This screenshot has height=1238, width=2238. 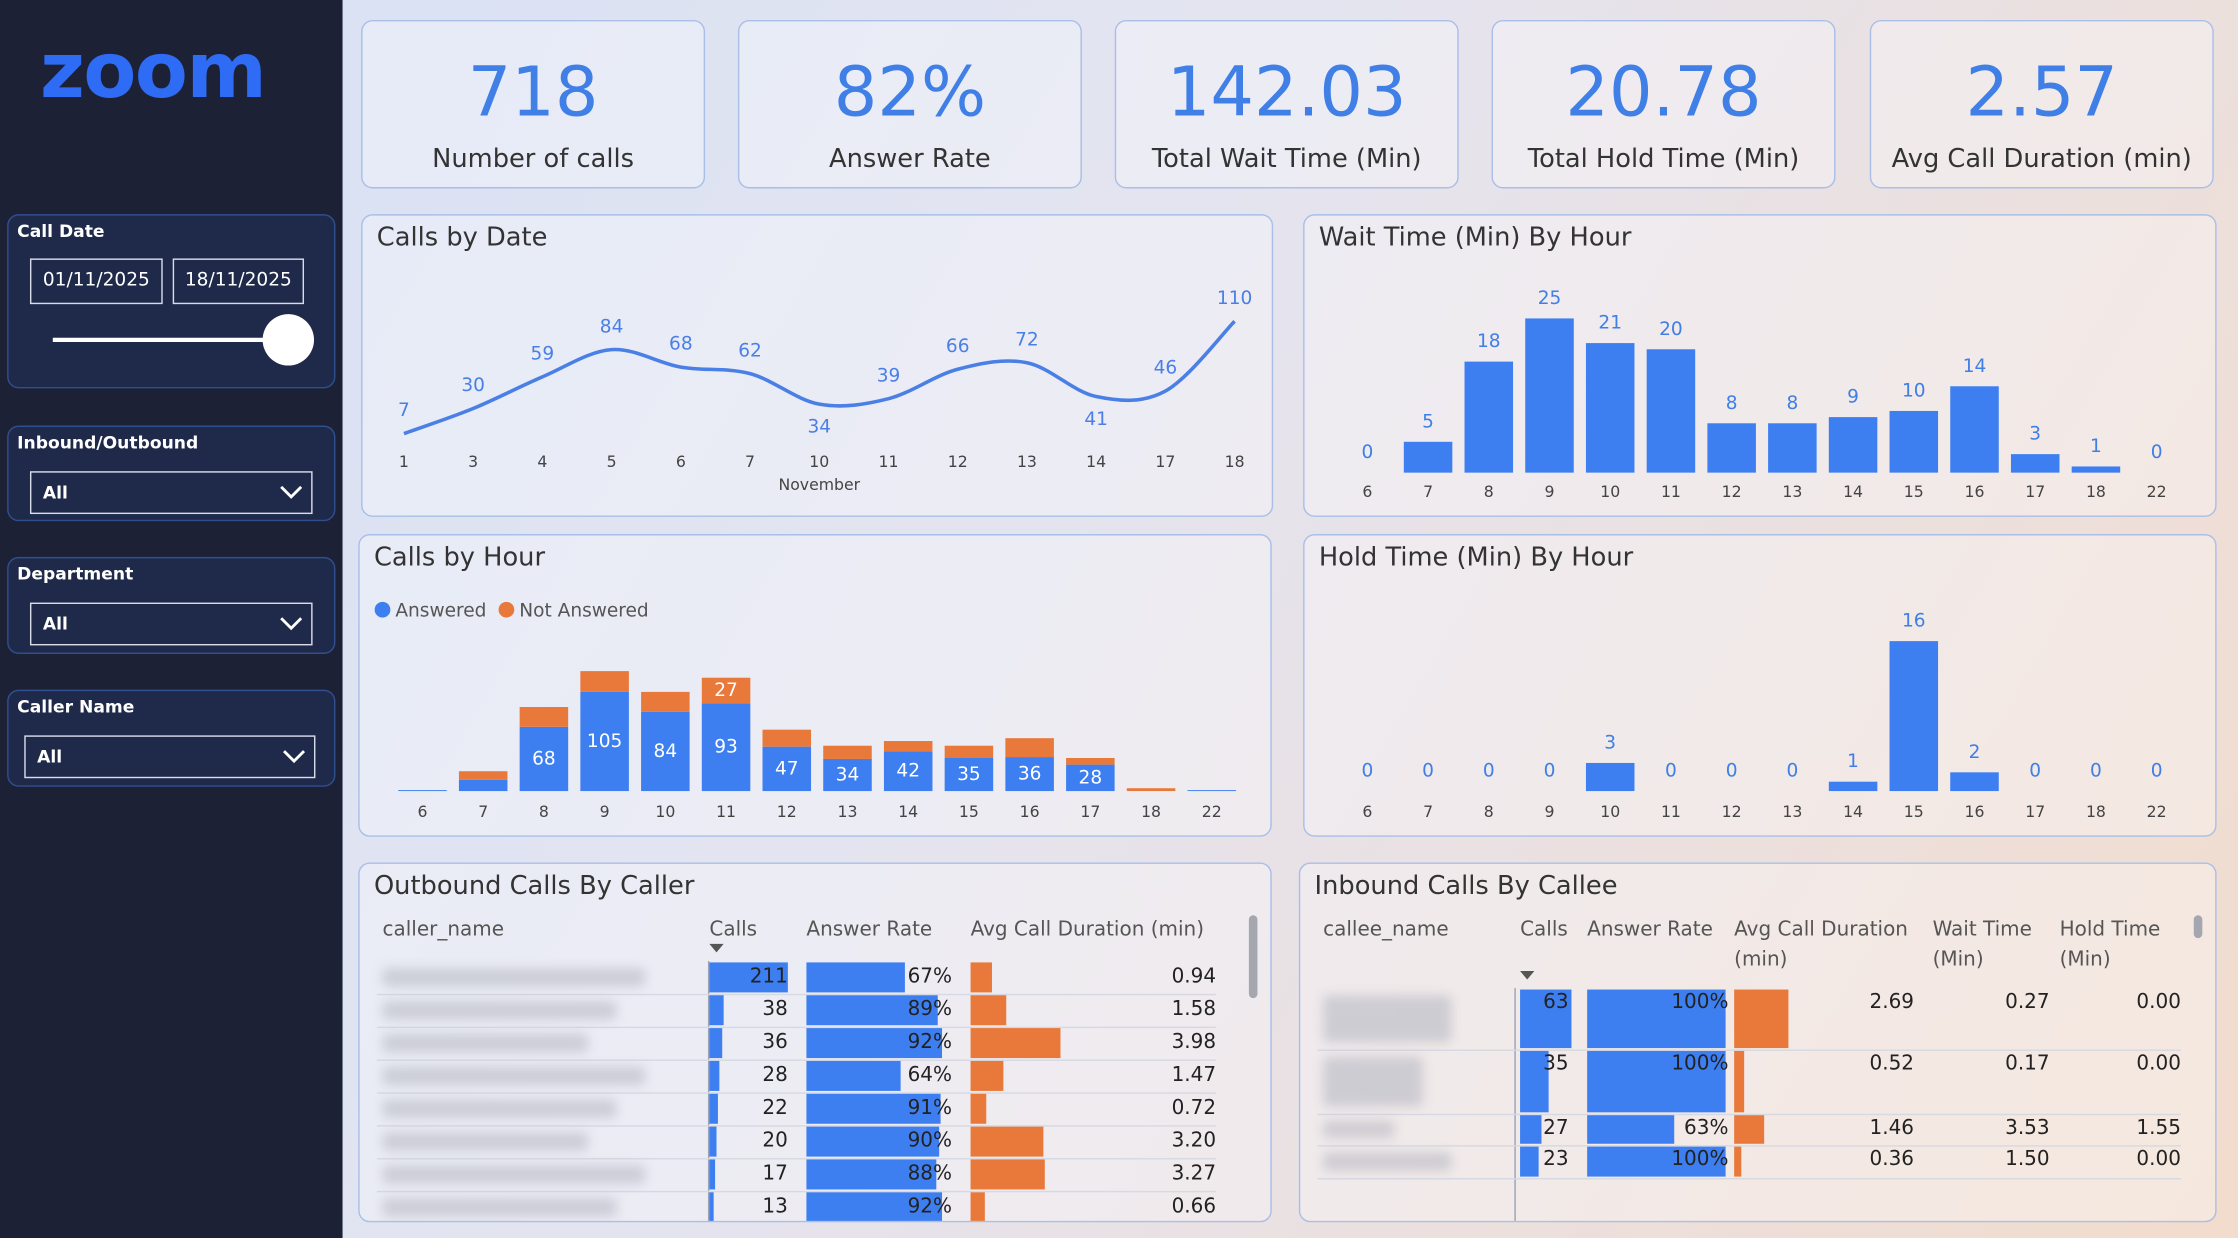 I want to click on column-header: caller_name, so click(x=443, y=929).